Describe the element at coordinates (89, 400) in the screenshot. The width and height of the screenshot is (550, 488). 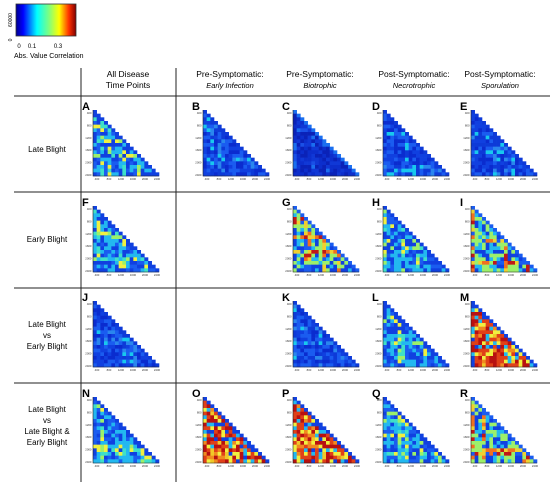
I see `y-tick-label: 400` at that location.